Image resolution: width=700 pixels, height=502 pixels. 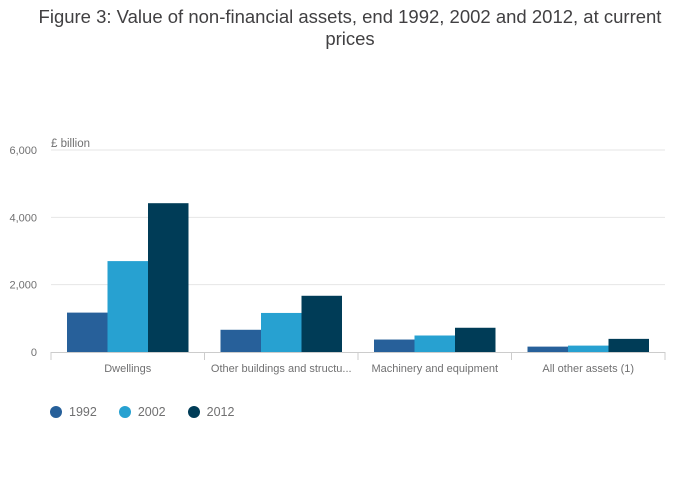 I want to click on y-axis-label: £ billion, so click(x=70, y=144).